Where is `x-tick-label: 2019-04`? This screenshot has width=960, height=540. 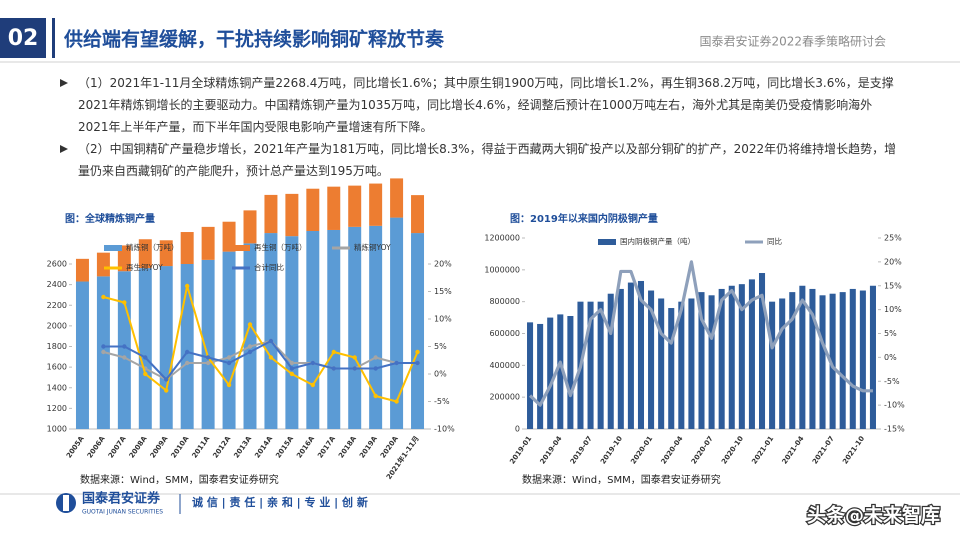
x-tick-label: 2019-04 is located at coordinates (551, 450).